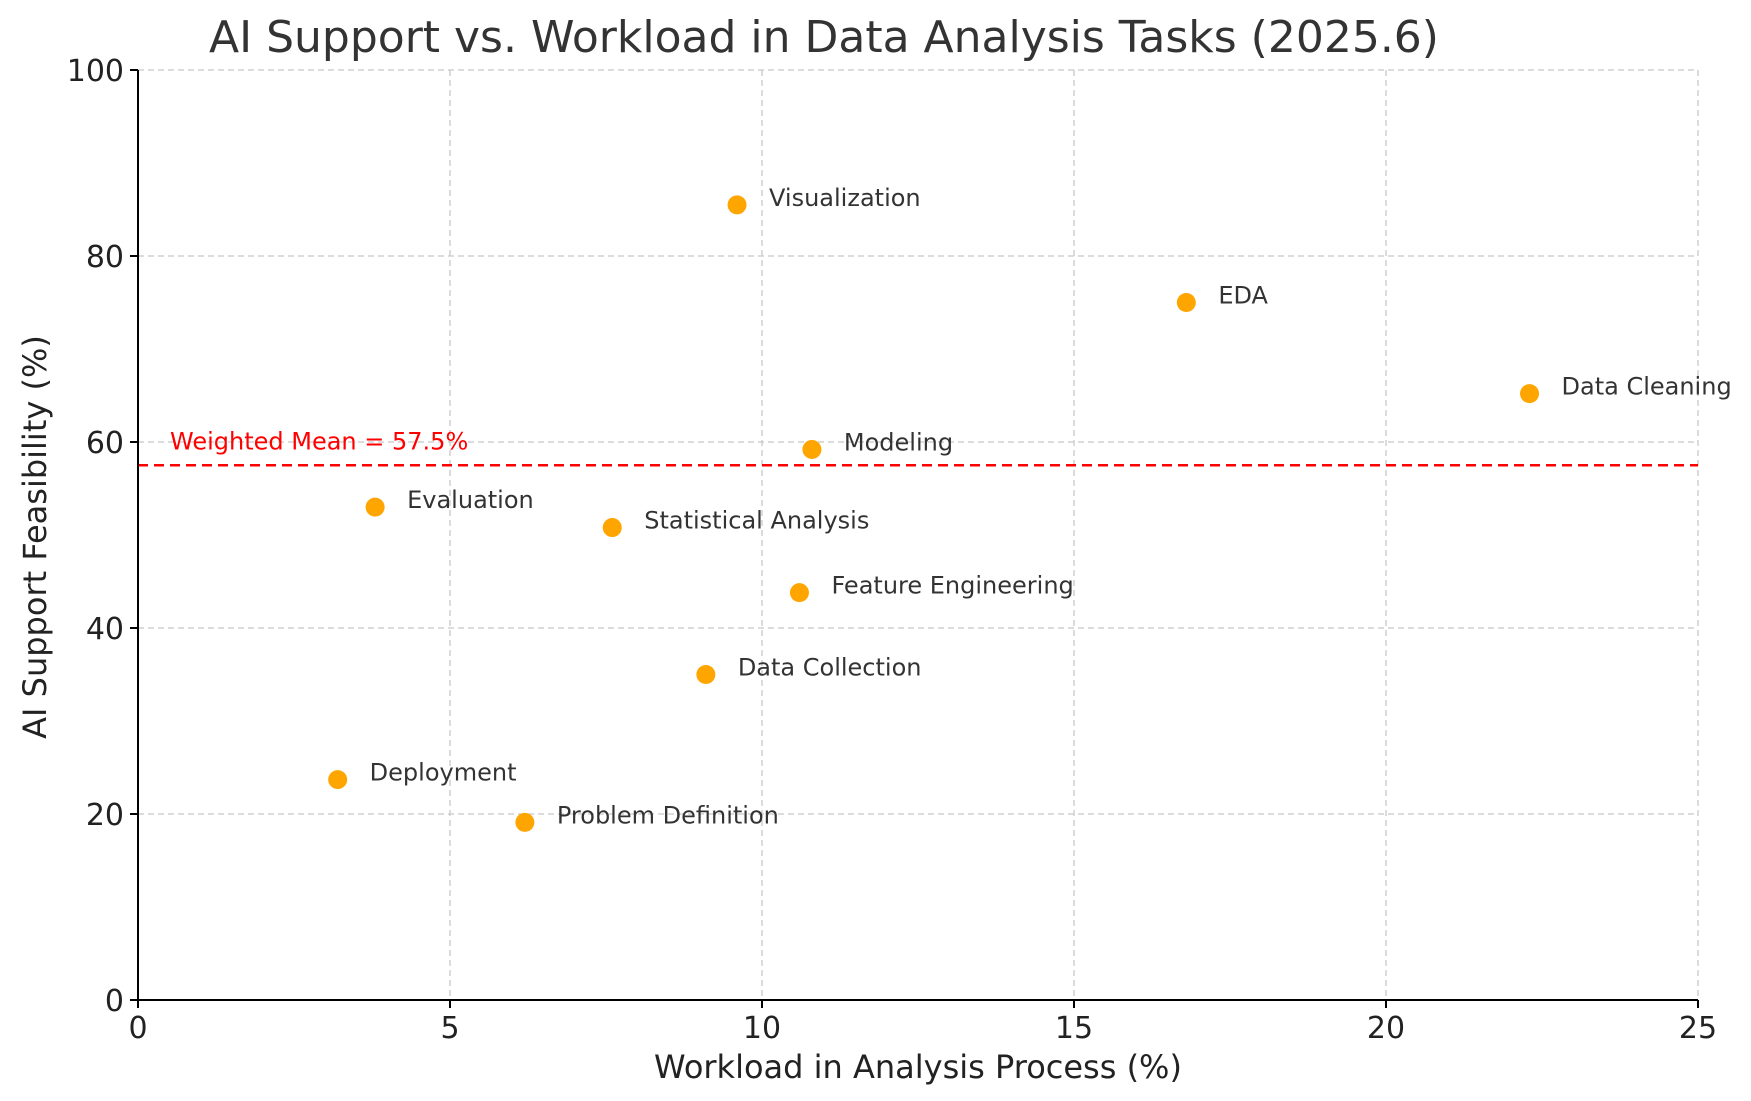  What do you see at coordinates (668, 815) in the screenshot?
I see `data-point-label-9: Problem Definition` at bounding box center [668, 815].